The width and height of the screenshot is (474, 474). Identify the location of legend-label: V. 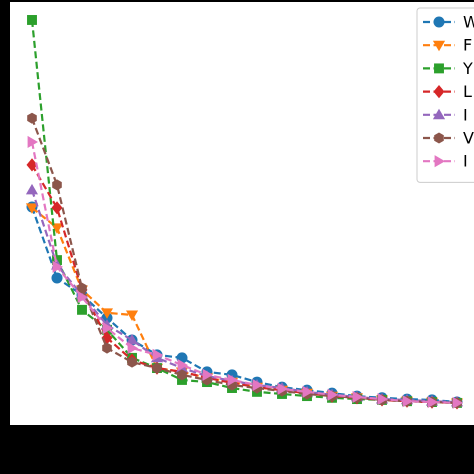
(468, 138).